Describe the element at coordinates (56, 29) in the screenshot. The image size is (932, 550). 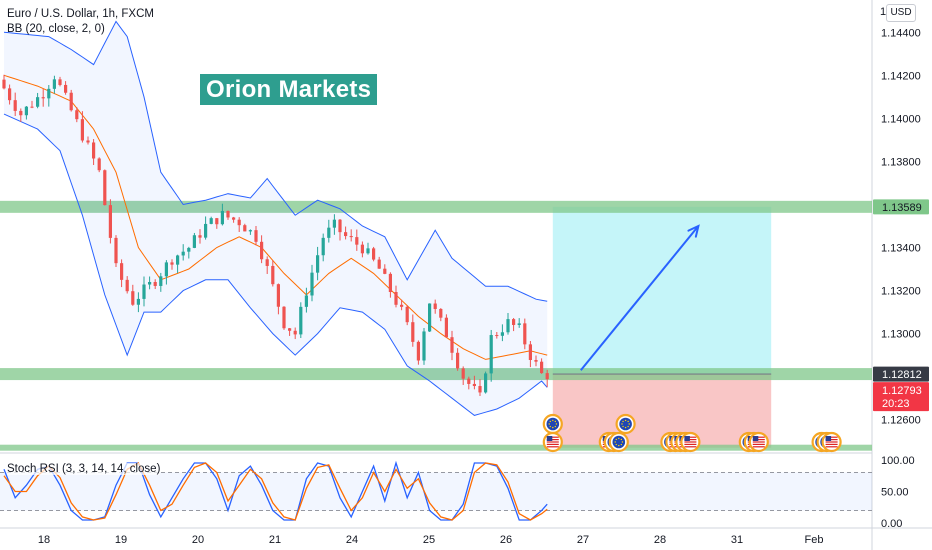
I see `indicator-legend-bb: BB (20, close, 2, 0)` at that location.